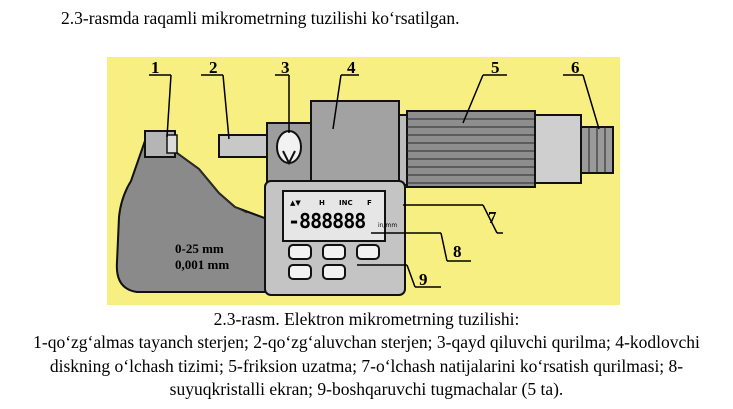 The height and width of the screenshot is (409, 733). Describe the element at coordinates (403, 150) in the screenshot. I see `sleeve` at that location.